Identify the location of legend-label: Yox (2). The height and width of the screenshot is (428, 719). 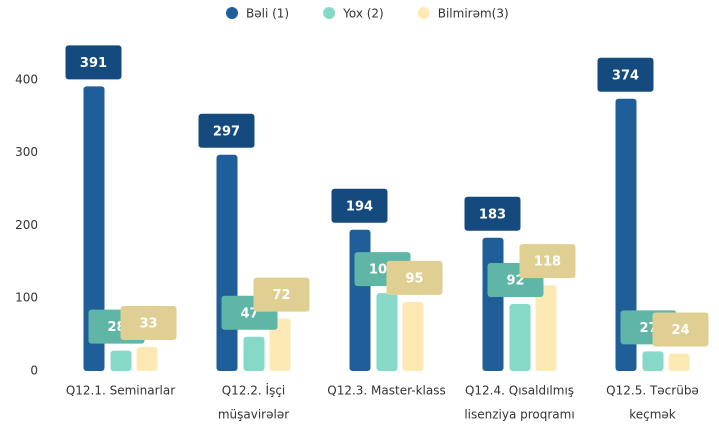
(363, 14).